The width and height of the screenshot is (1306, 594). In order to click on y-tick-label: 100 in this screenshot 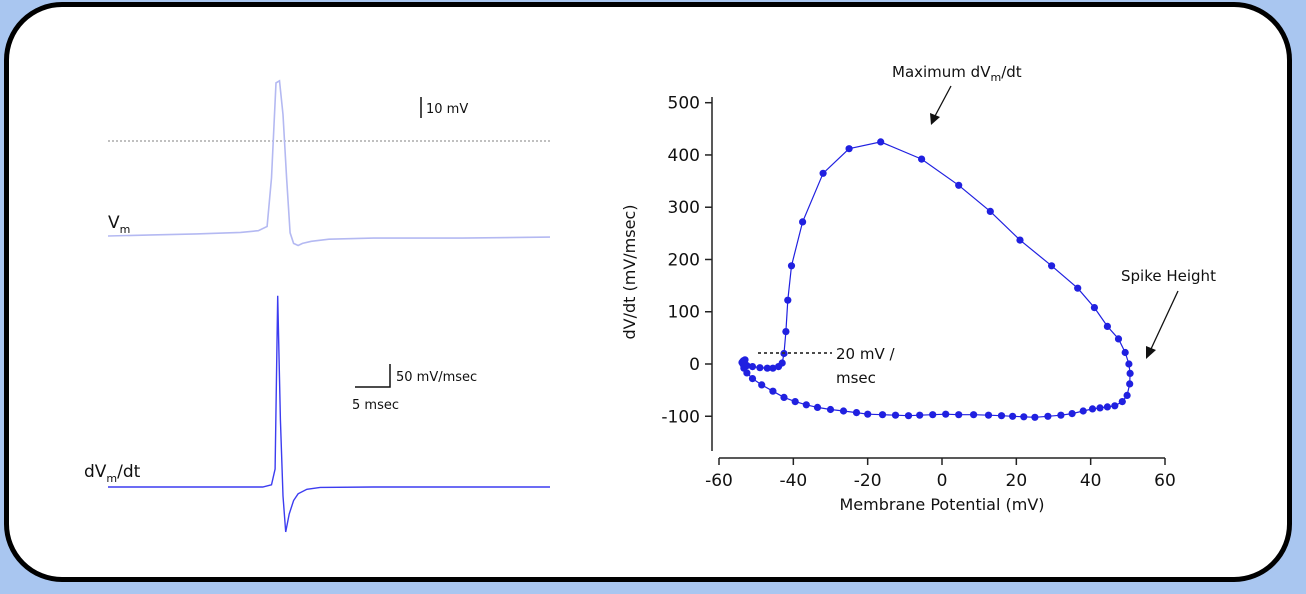, I will do `click(684, 313)`.